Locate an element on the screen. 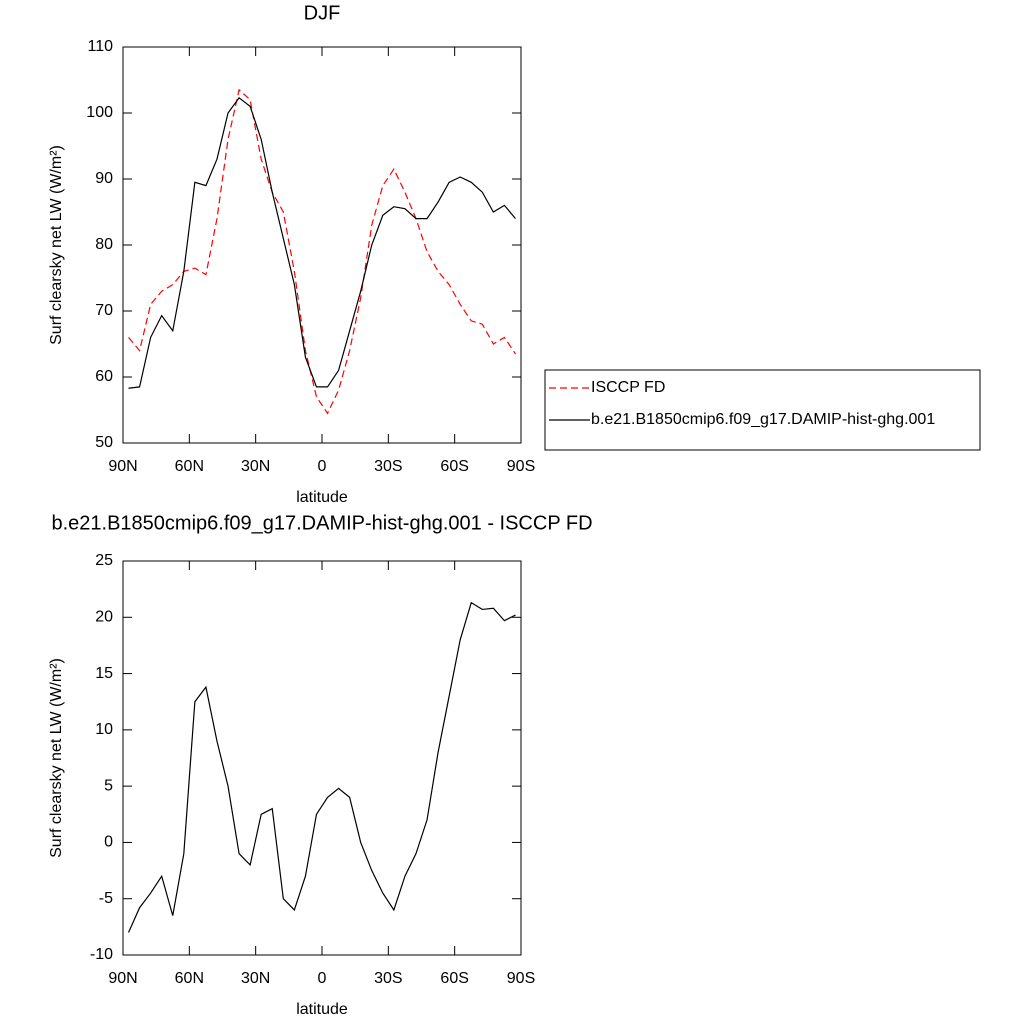  y-tick-label: 90 is located at coordinates (104, 178).